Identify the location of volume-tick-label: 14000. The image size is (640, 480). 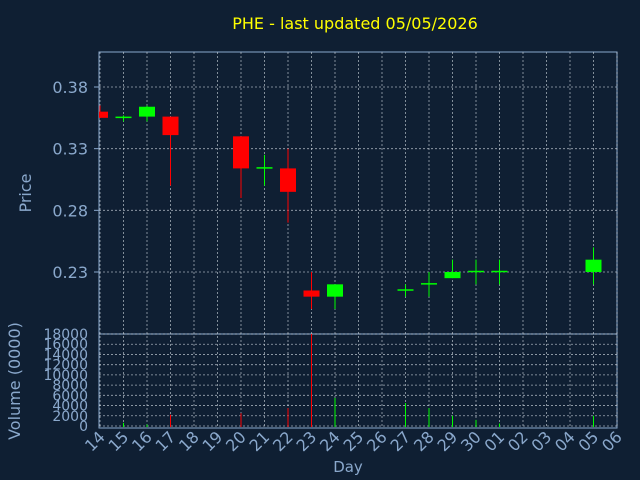
(65, 355).